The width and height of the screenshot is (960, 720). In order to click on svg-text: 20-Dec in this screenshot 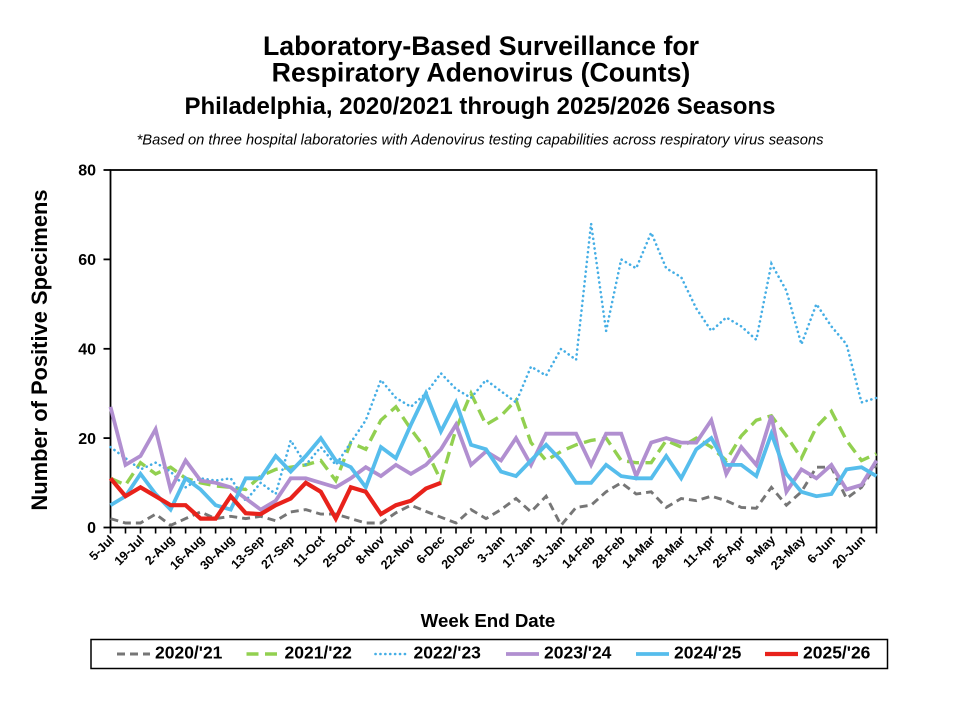, I will do `click(458, 552)`.